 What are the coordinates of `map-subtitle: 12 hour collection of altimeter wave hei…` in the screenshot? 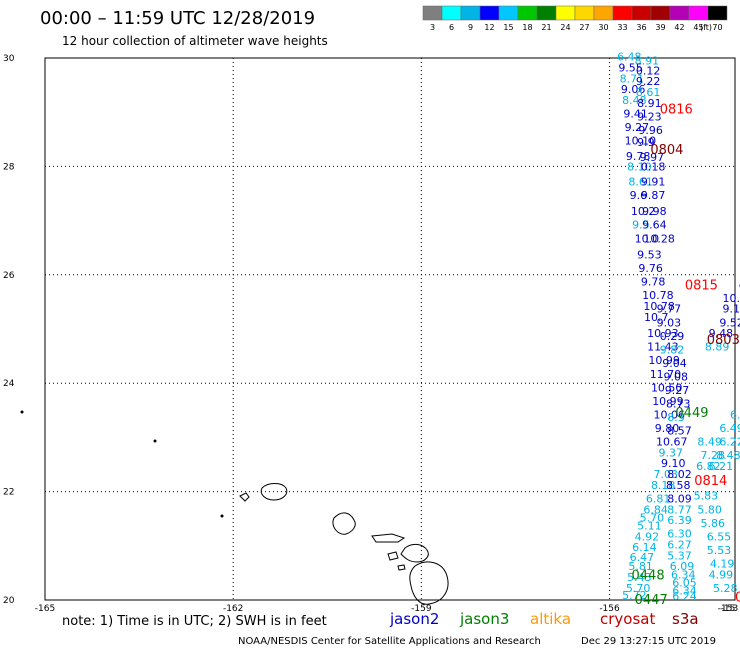 It's located at (195, 41).